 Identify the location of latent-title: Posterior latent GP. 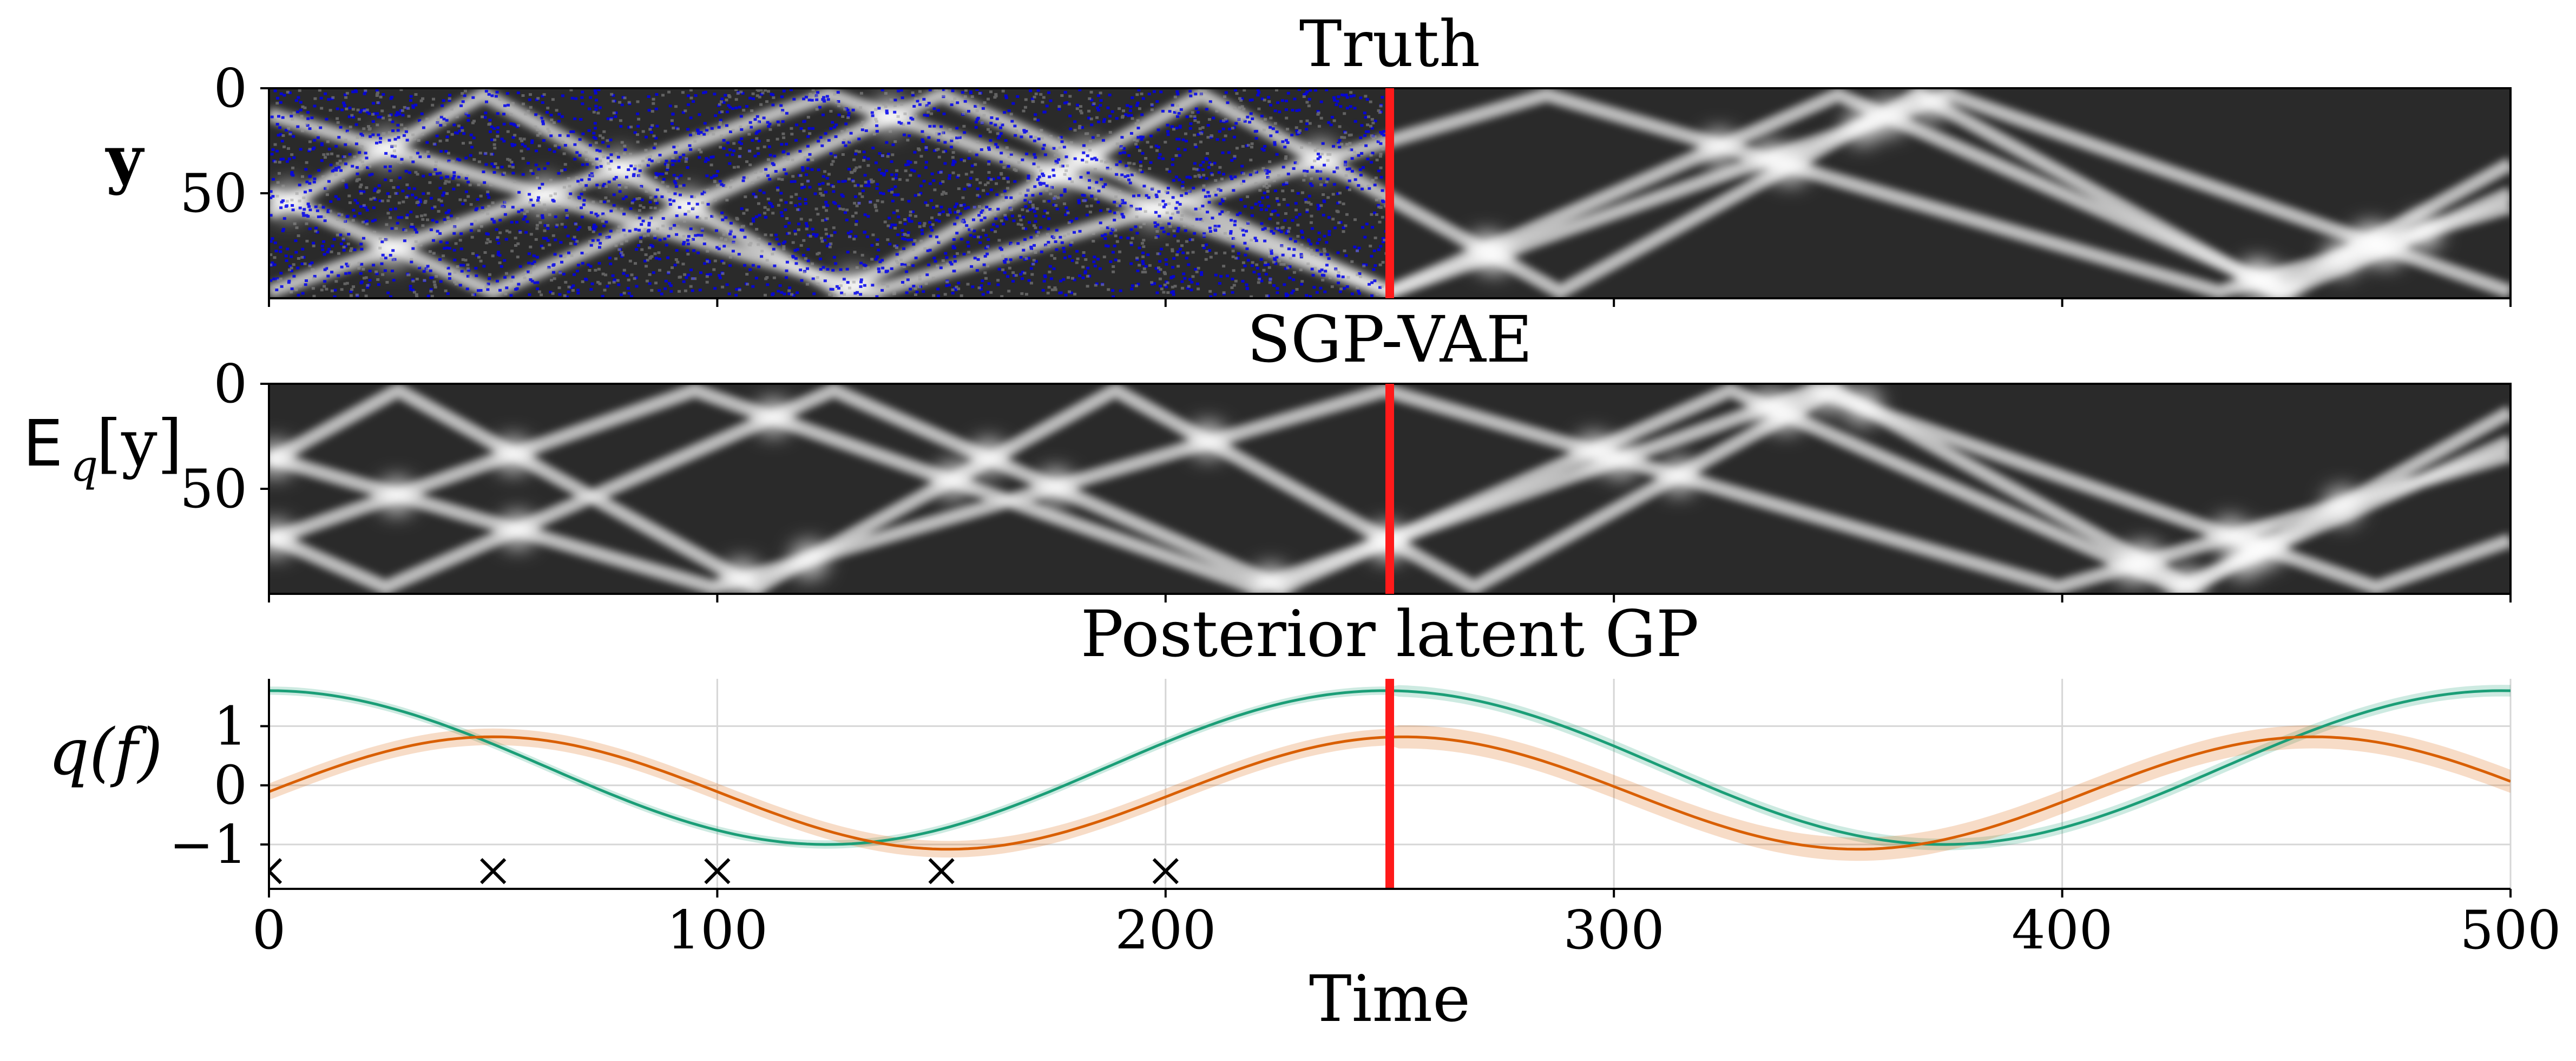
(1390, 634).